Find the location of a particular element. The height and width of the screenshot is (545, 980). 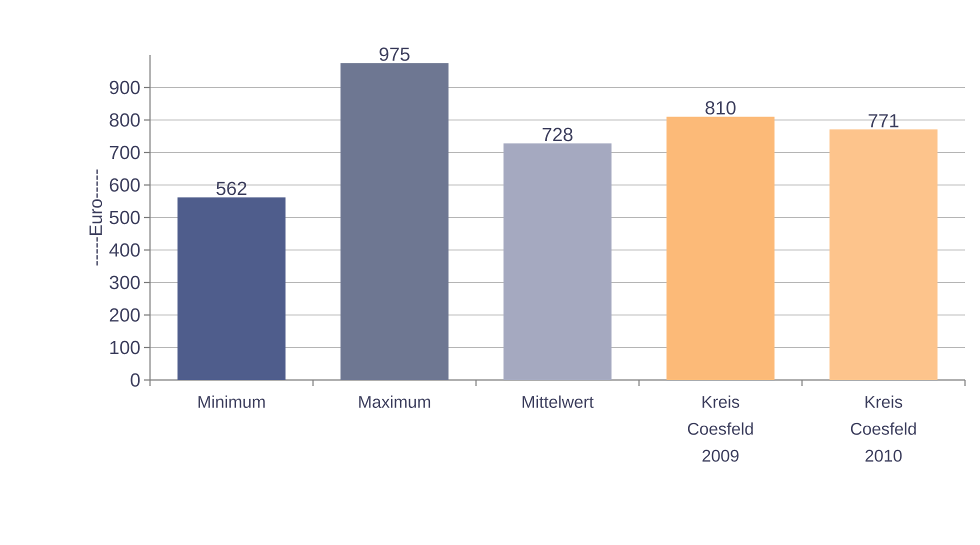

x-tick-label: Kreis Coesfeld 2010 is located at coordinates (883, 429).